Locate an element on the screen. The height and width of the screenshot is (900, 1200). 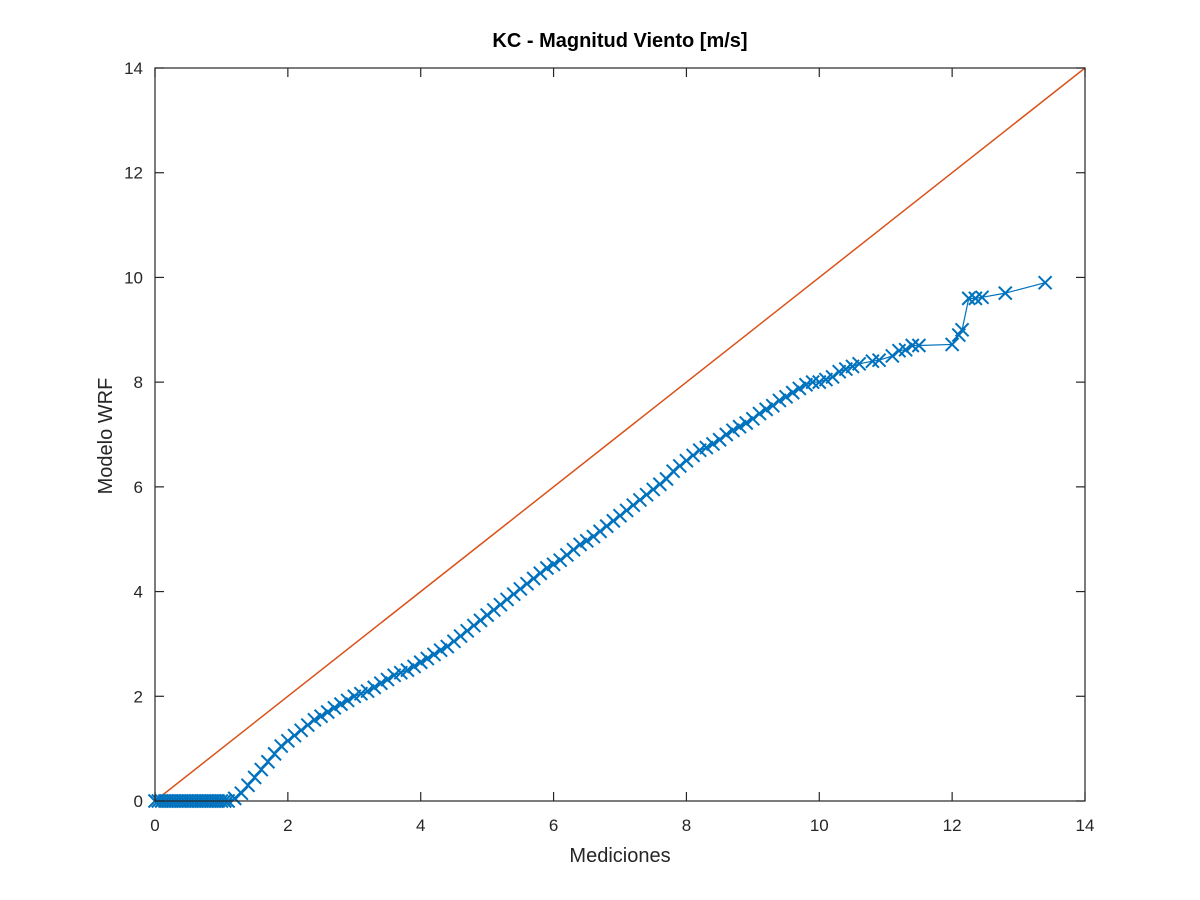
x-tick-label: 12 is located at coordinates (952, 825).